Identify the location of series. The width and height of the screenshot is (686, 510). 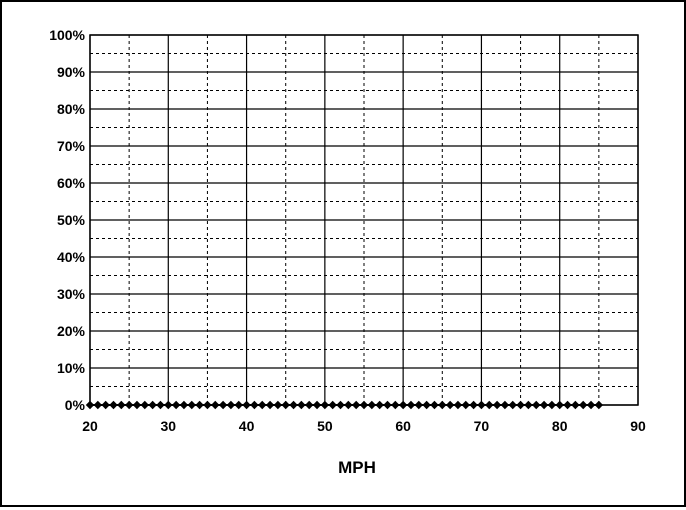
(344, 405).